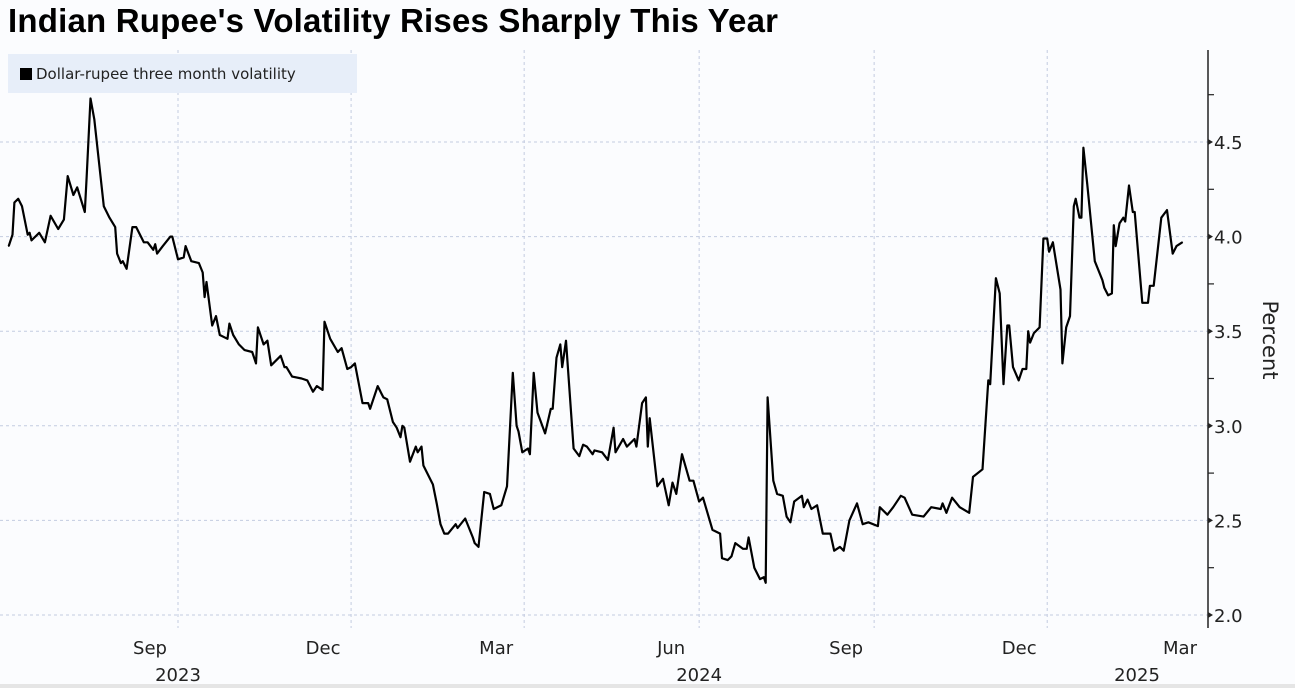 The width and height of the screenshot is (1295, 688). What do you see at coordinates (178, 675) in the screenshot?
I see `x-tick-label-year: 2023` at bounding box center [178, 675].